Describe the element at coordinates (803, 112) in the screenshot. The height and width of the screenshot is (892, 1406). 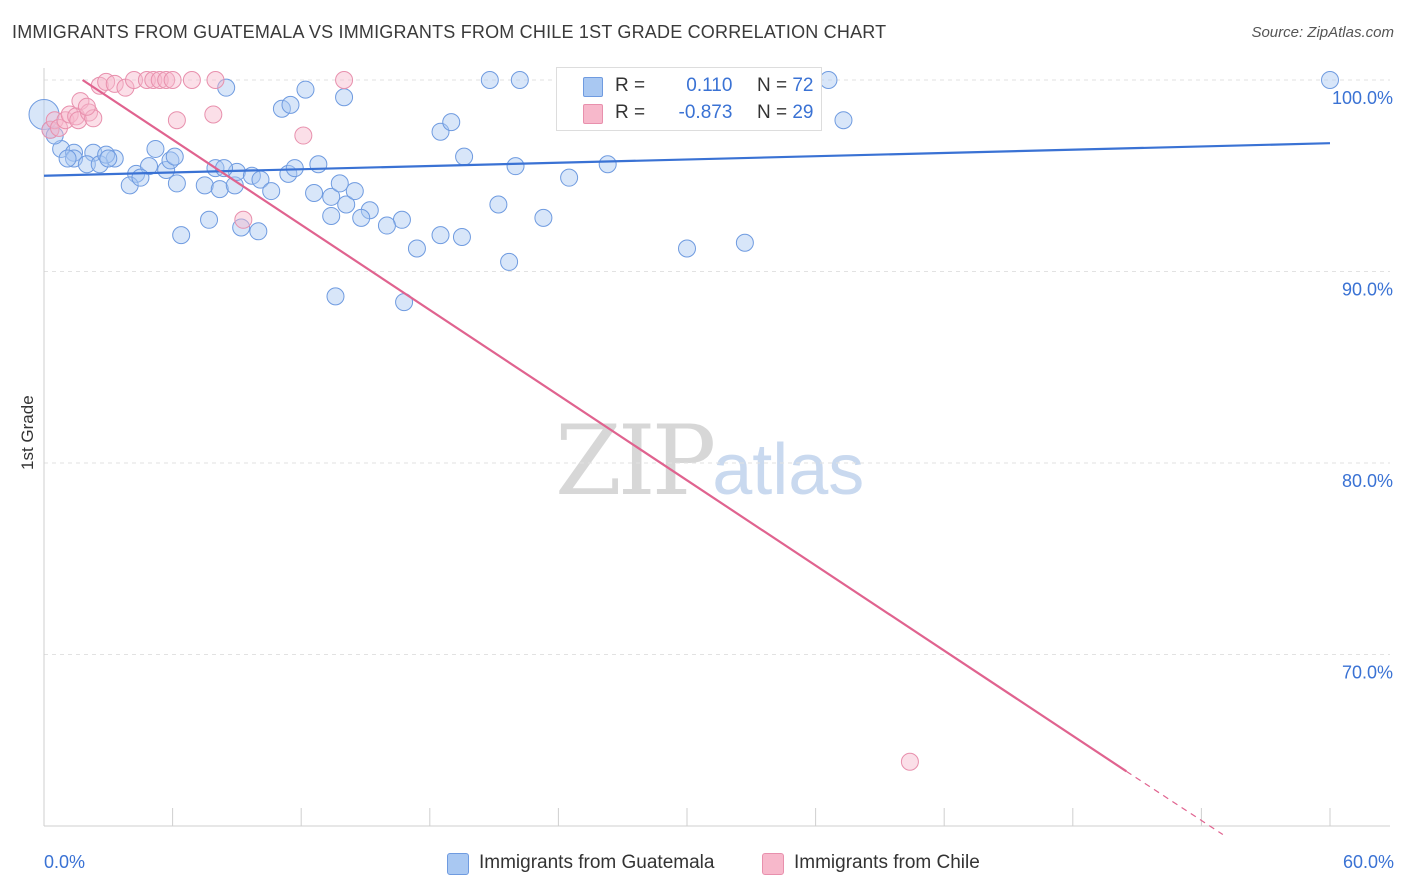
I see `legend-n-value: 29` at that location.